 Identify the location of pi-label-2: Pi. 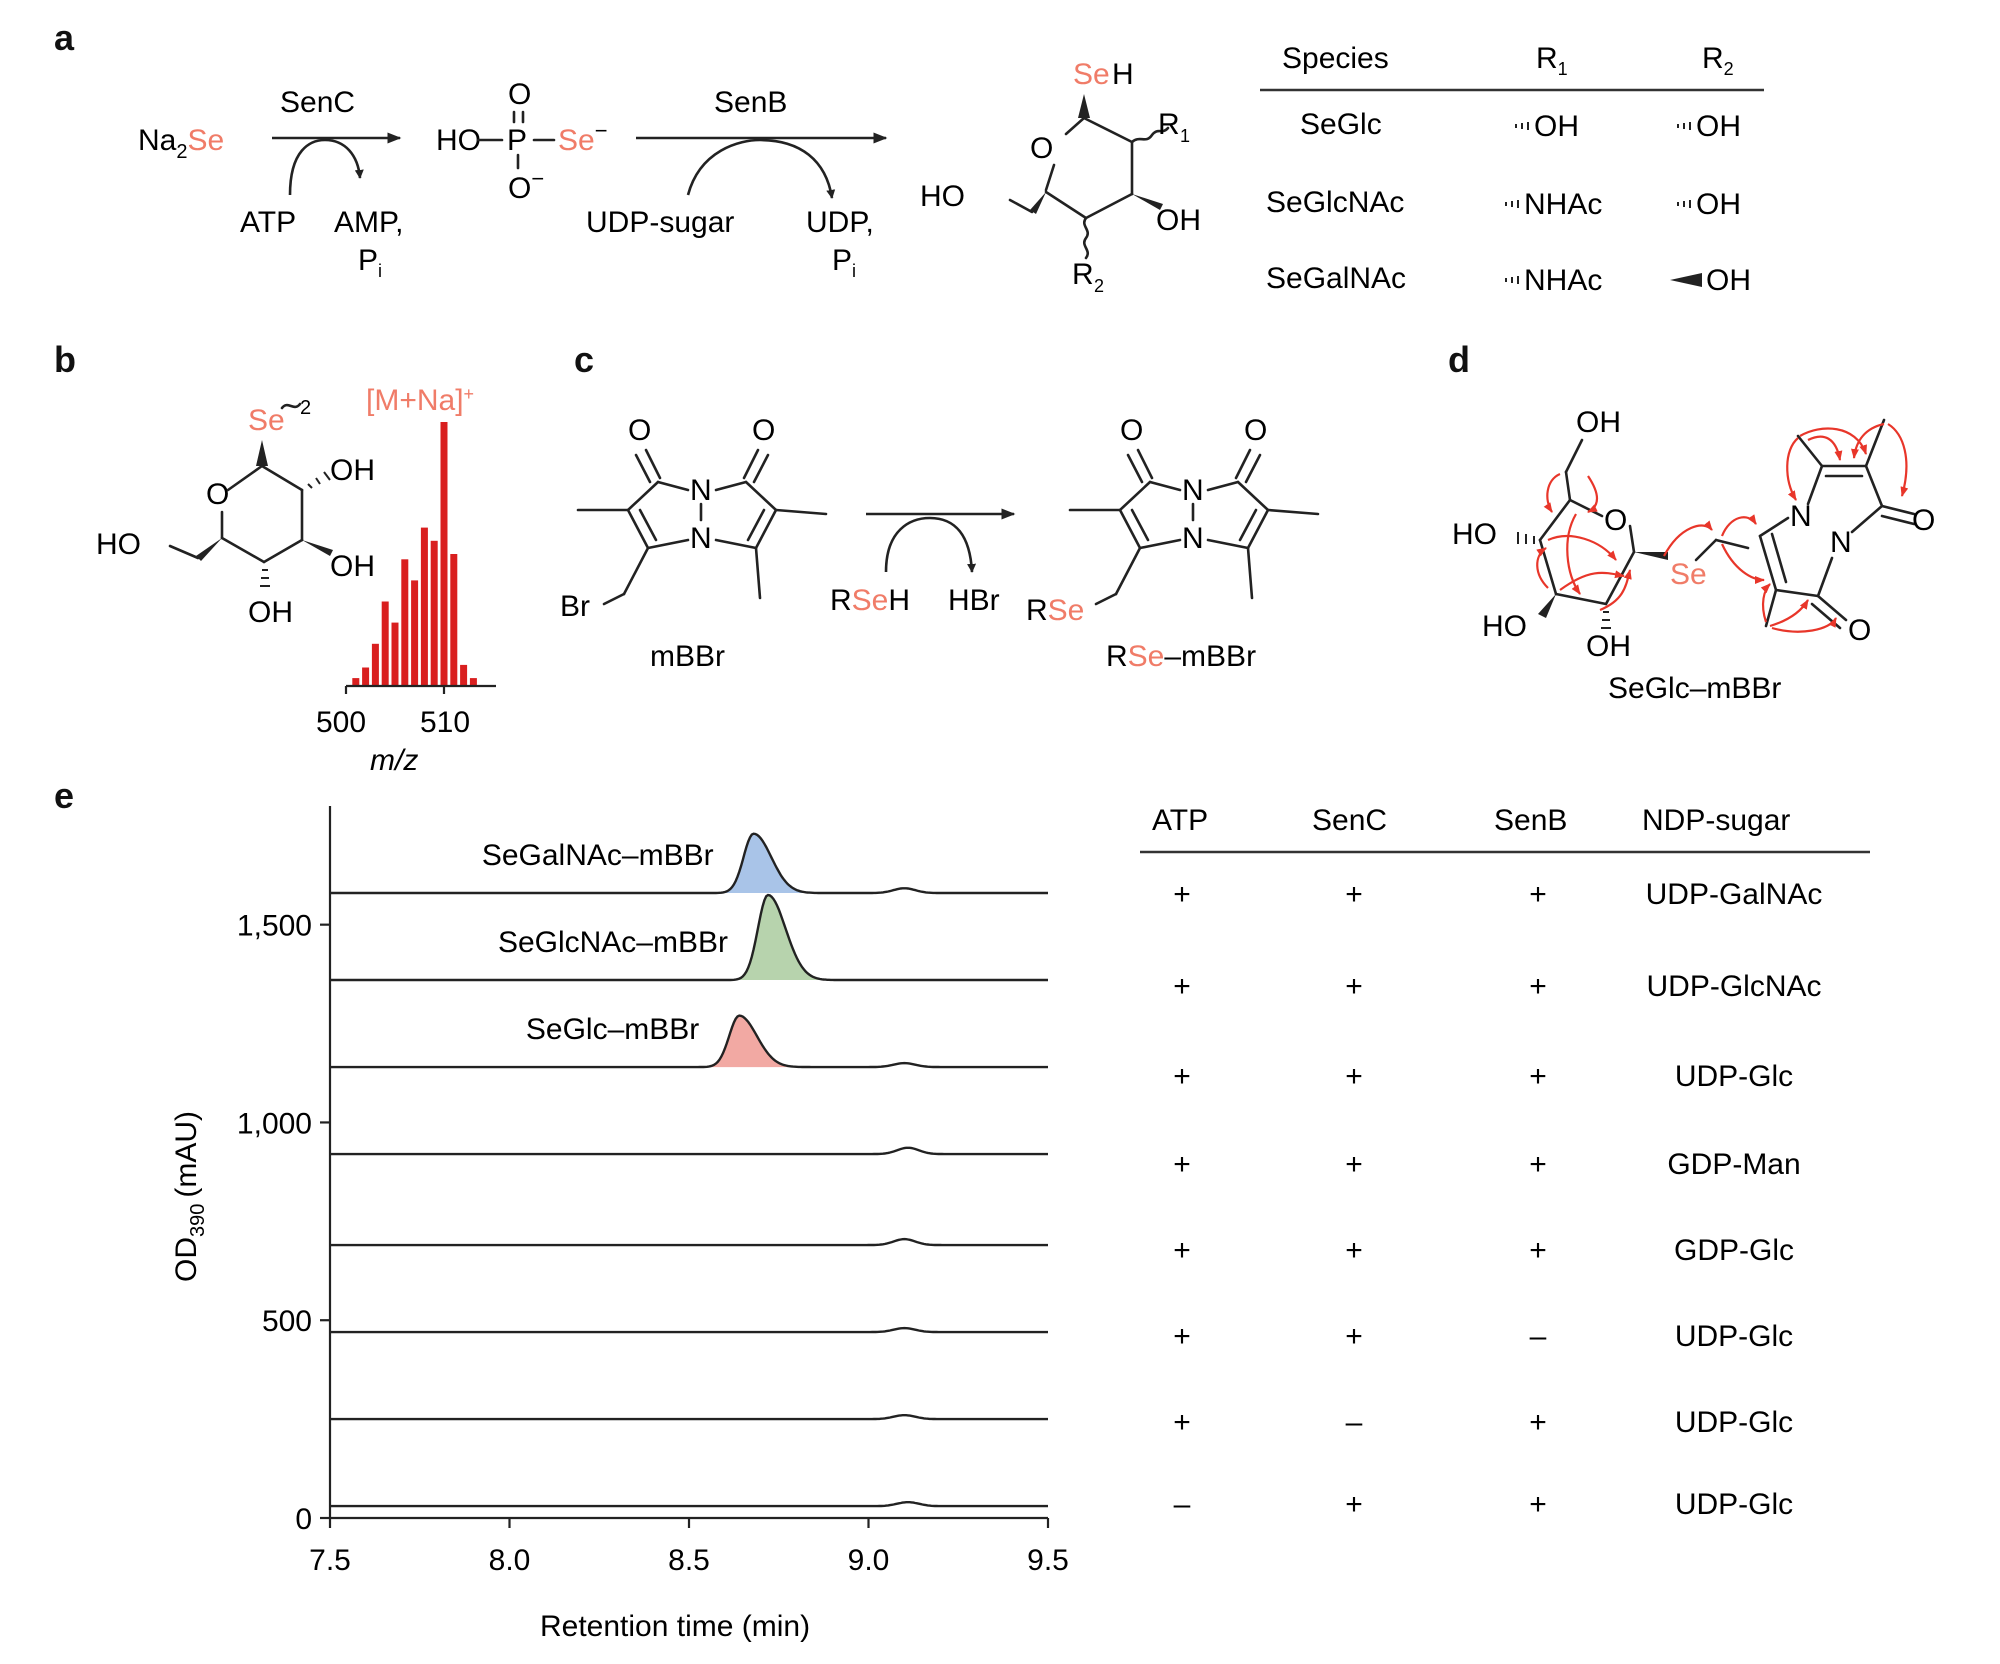
(844, 262).